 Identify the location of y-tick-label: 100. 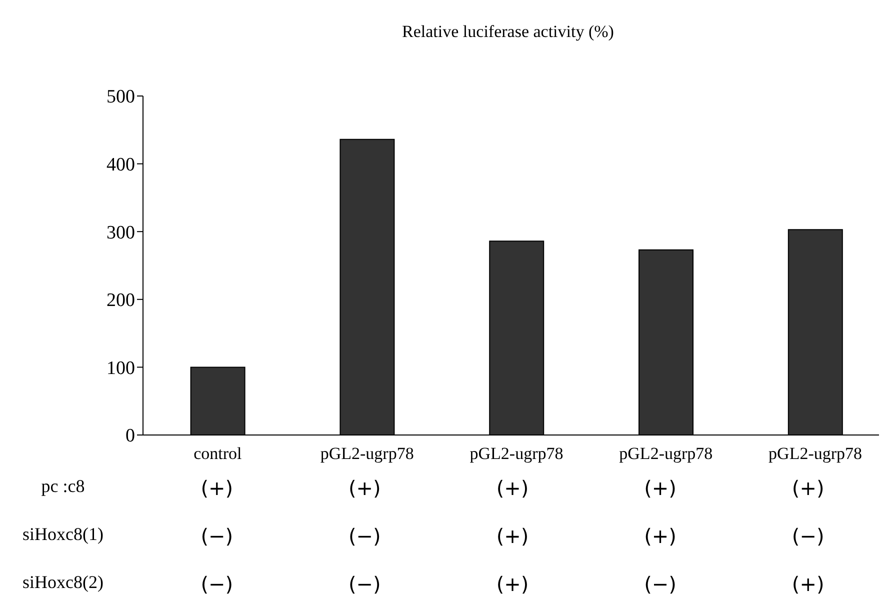
(120, 368).